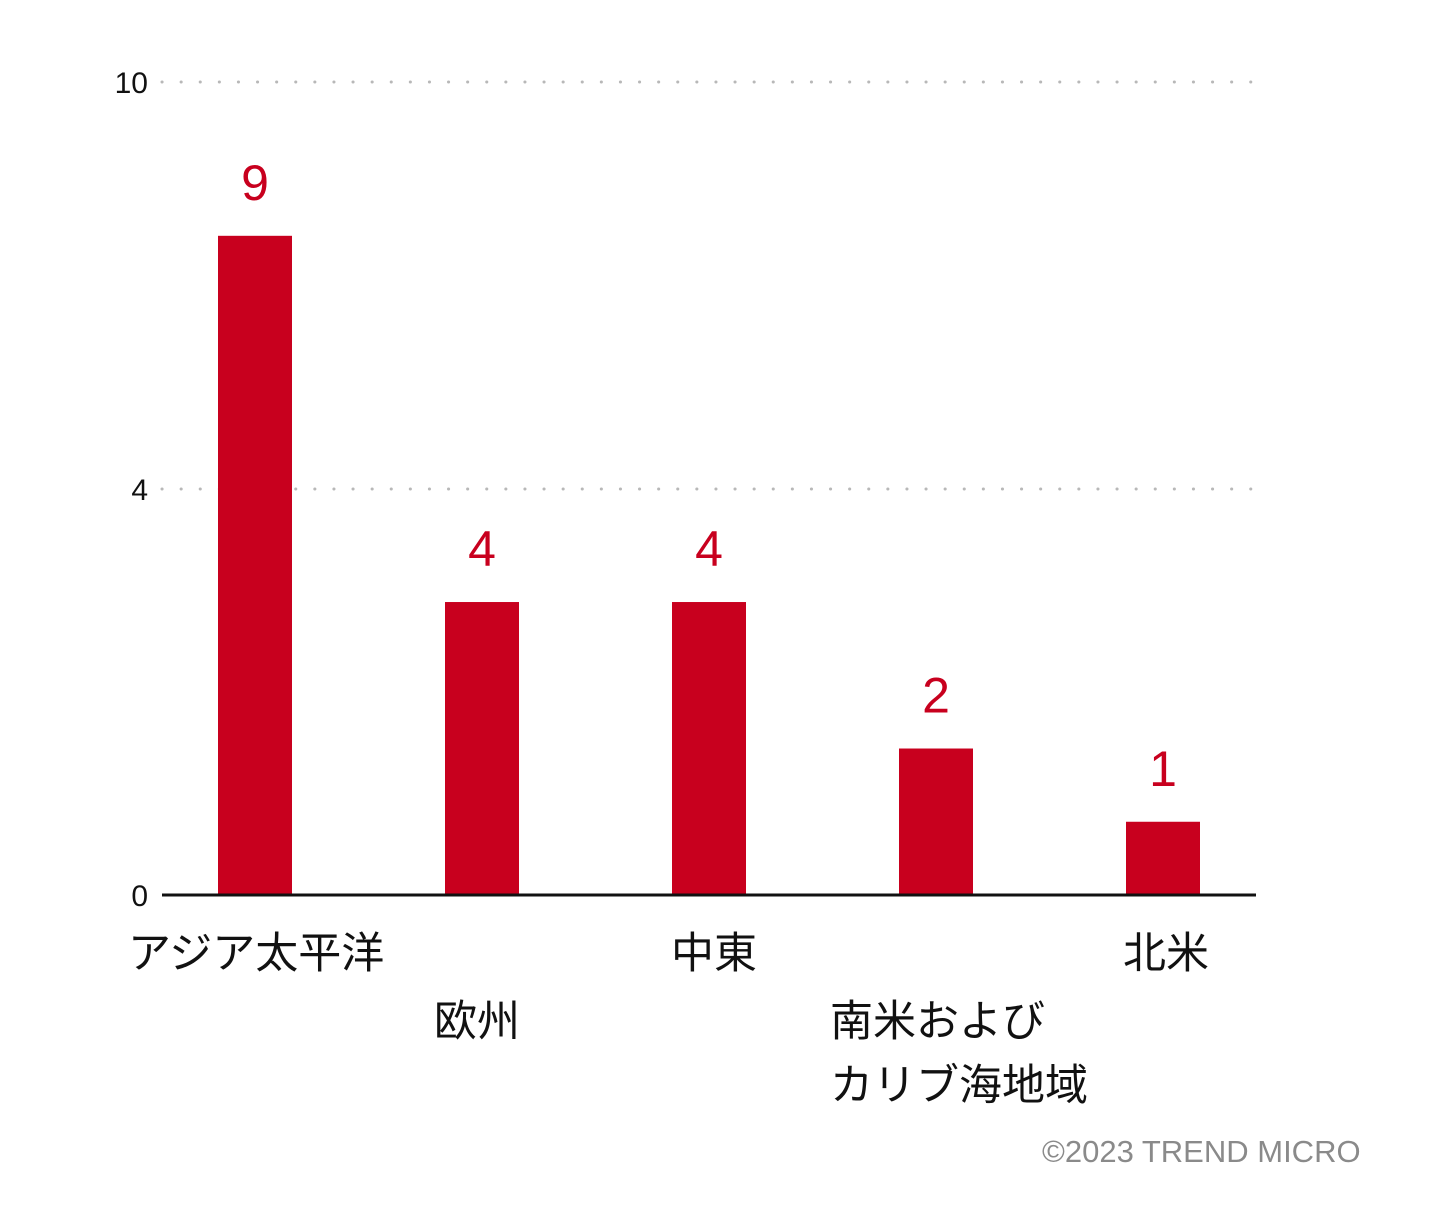 This screenshot has width=1454, height=1230. What do you see at coordinates (937, 1022) in the screenshot?
I see `category-label: 南米および` at bounding box center [937, 1022].